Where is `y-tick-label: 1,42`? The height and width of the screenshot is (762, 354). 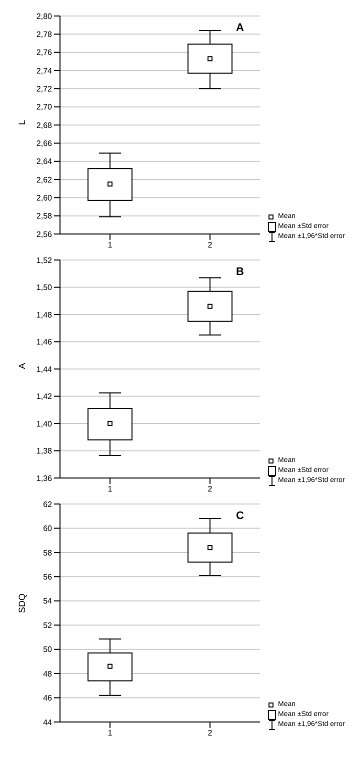 y-tick-label: 1,42 is located at coordinates (44, 397).